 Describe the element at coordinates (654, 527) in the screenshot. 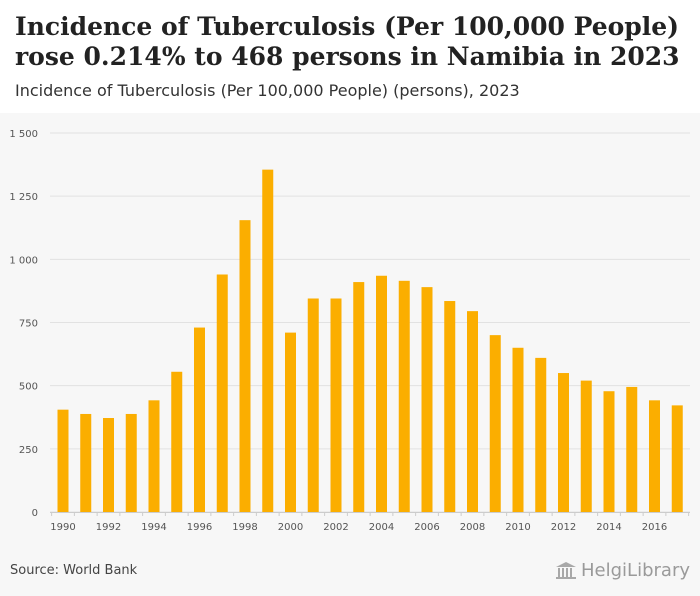

I see `x-tick-label: 2016` at that location.